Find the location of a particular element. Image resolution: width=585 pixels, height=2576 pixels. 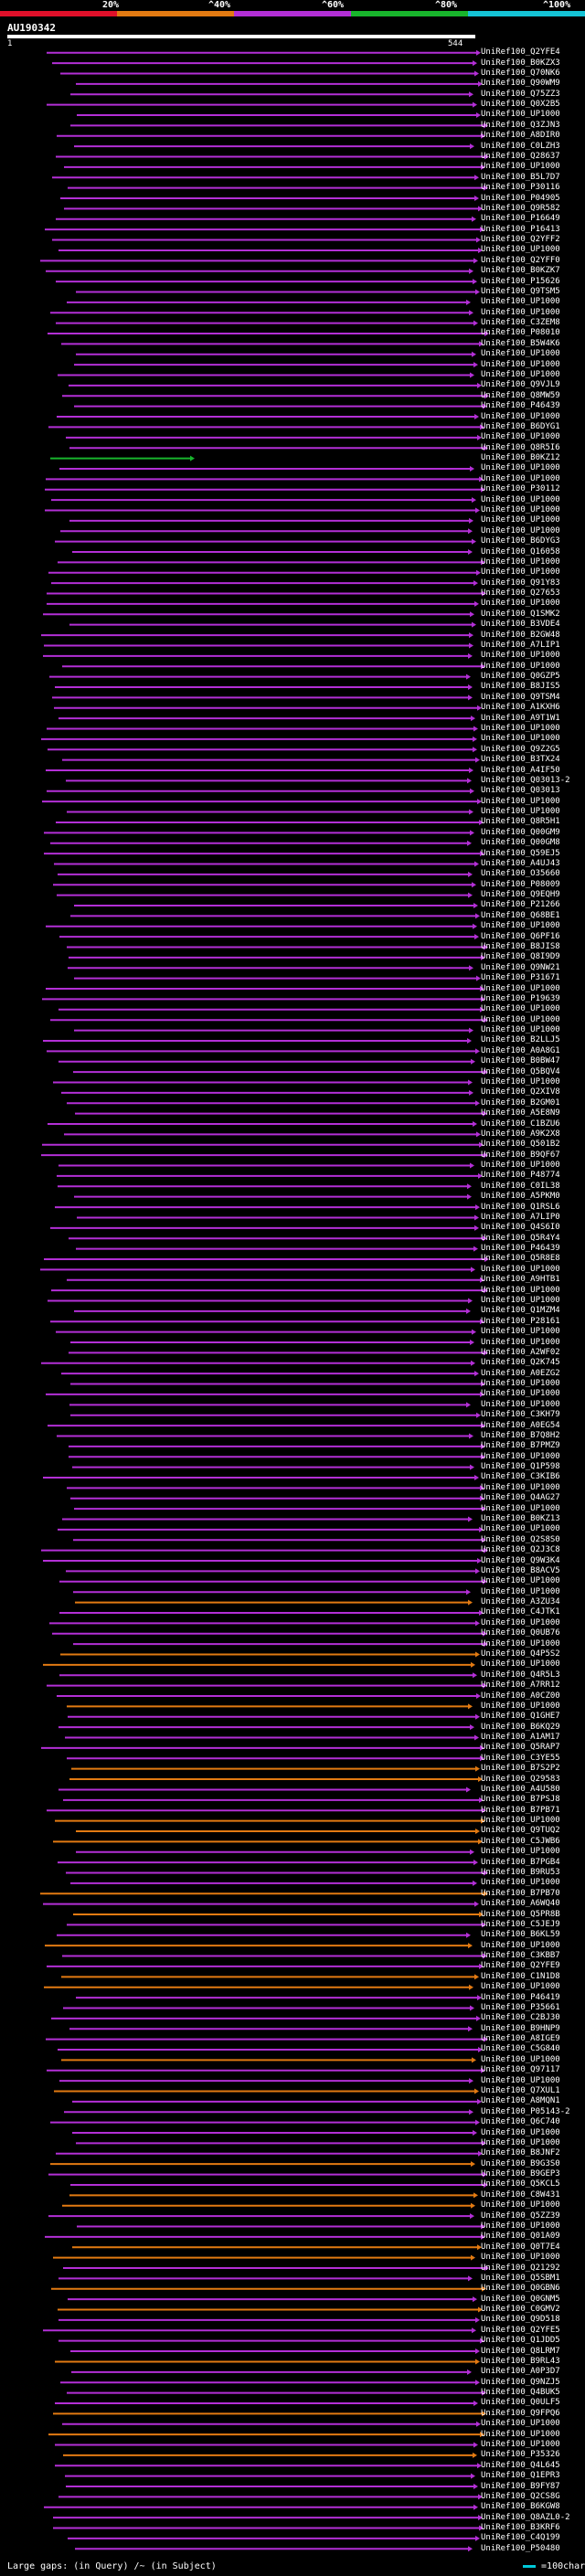

hit-label: UniRef100_A5PKM0 is located at coordinates (520, 1197).